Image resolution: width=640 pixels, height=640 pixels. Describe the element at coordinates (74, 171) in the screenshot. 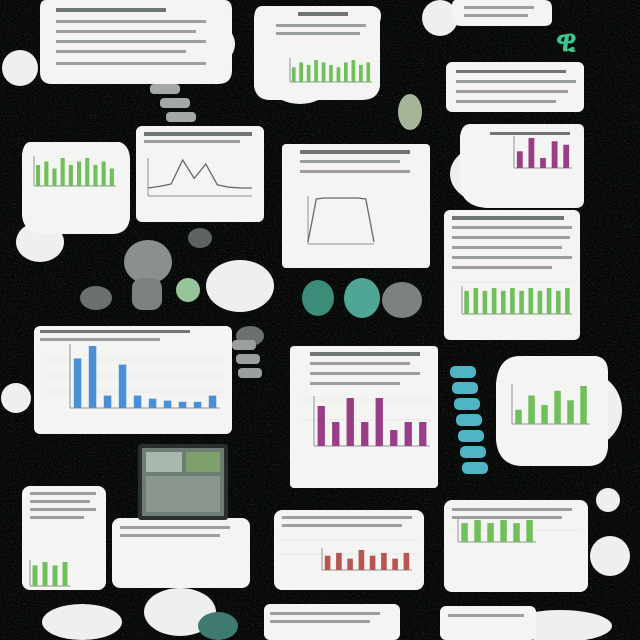

I see `chart-upper-left-bars` at that location.